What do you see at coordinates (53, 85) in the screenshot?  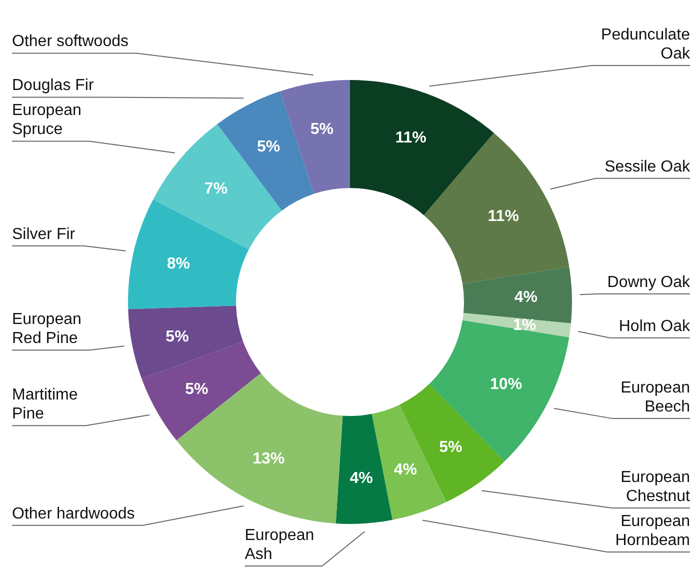 I see `slice-label: Douglas Fir` at bounding box center [53, 85].